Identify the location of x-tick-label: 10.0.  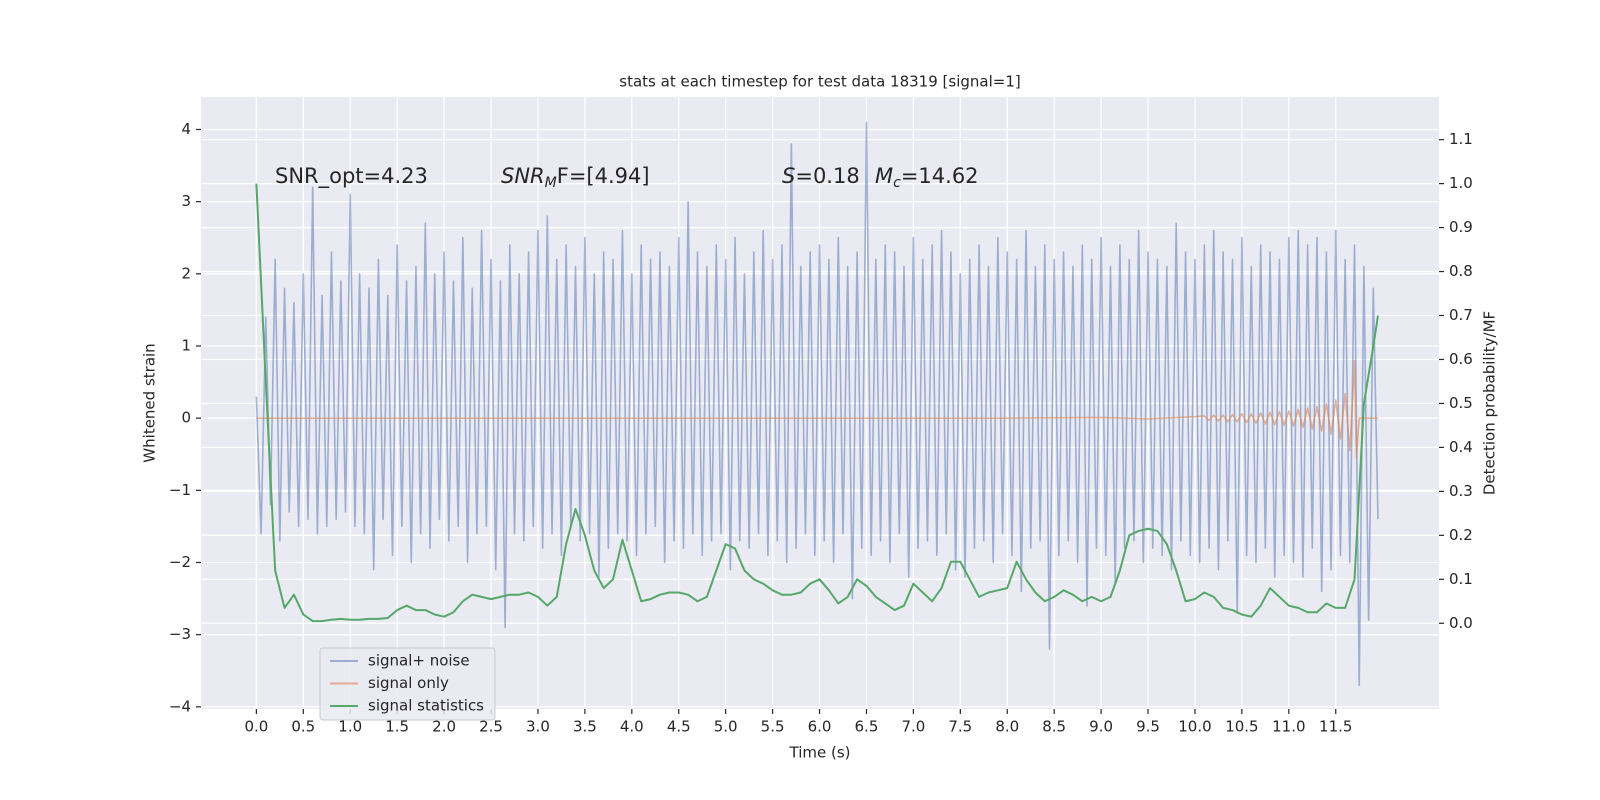
(1194, 727).